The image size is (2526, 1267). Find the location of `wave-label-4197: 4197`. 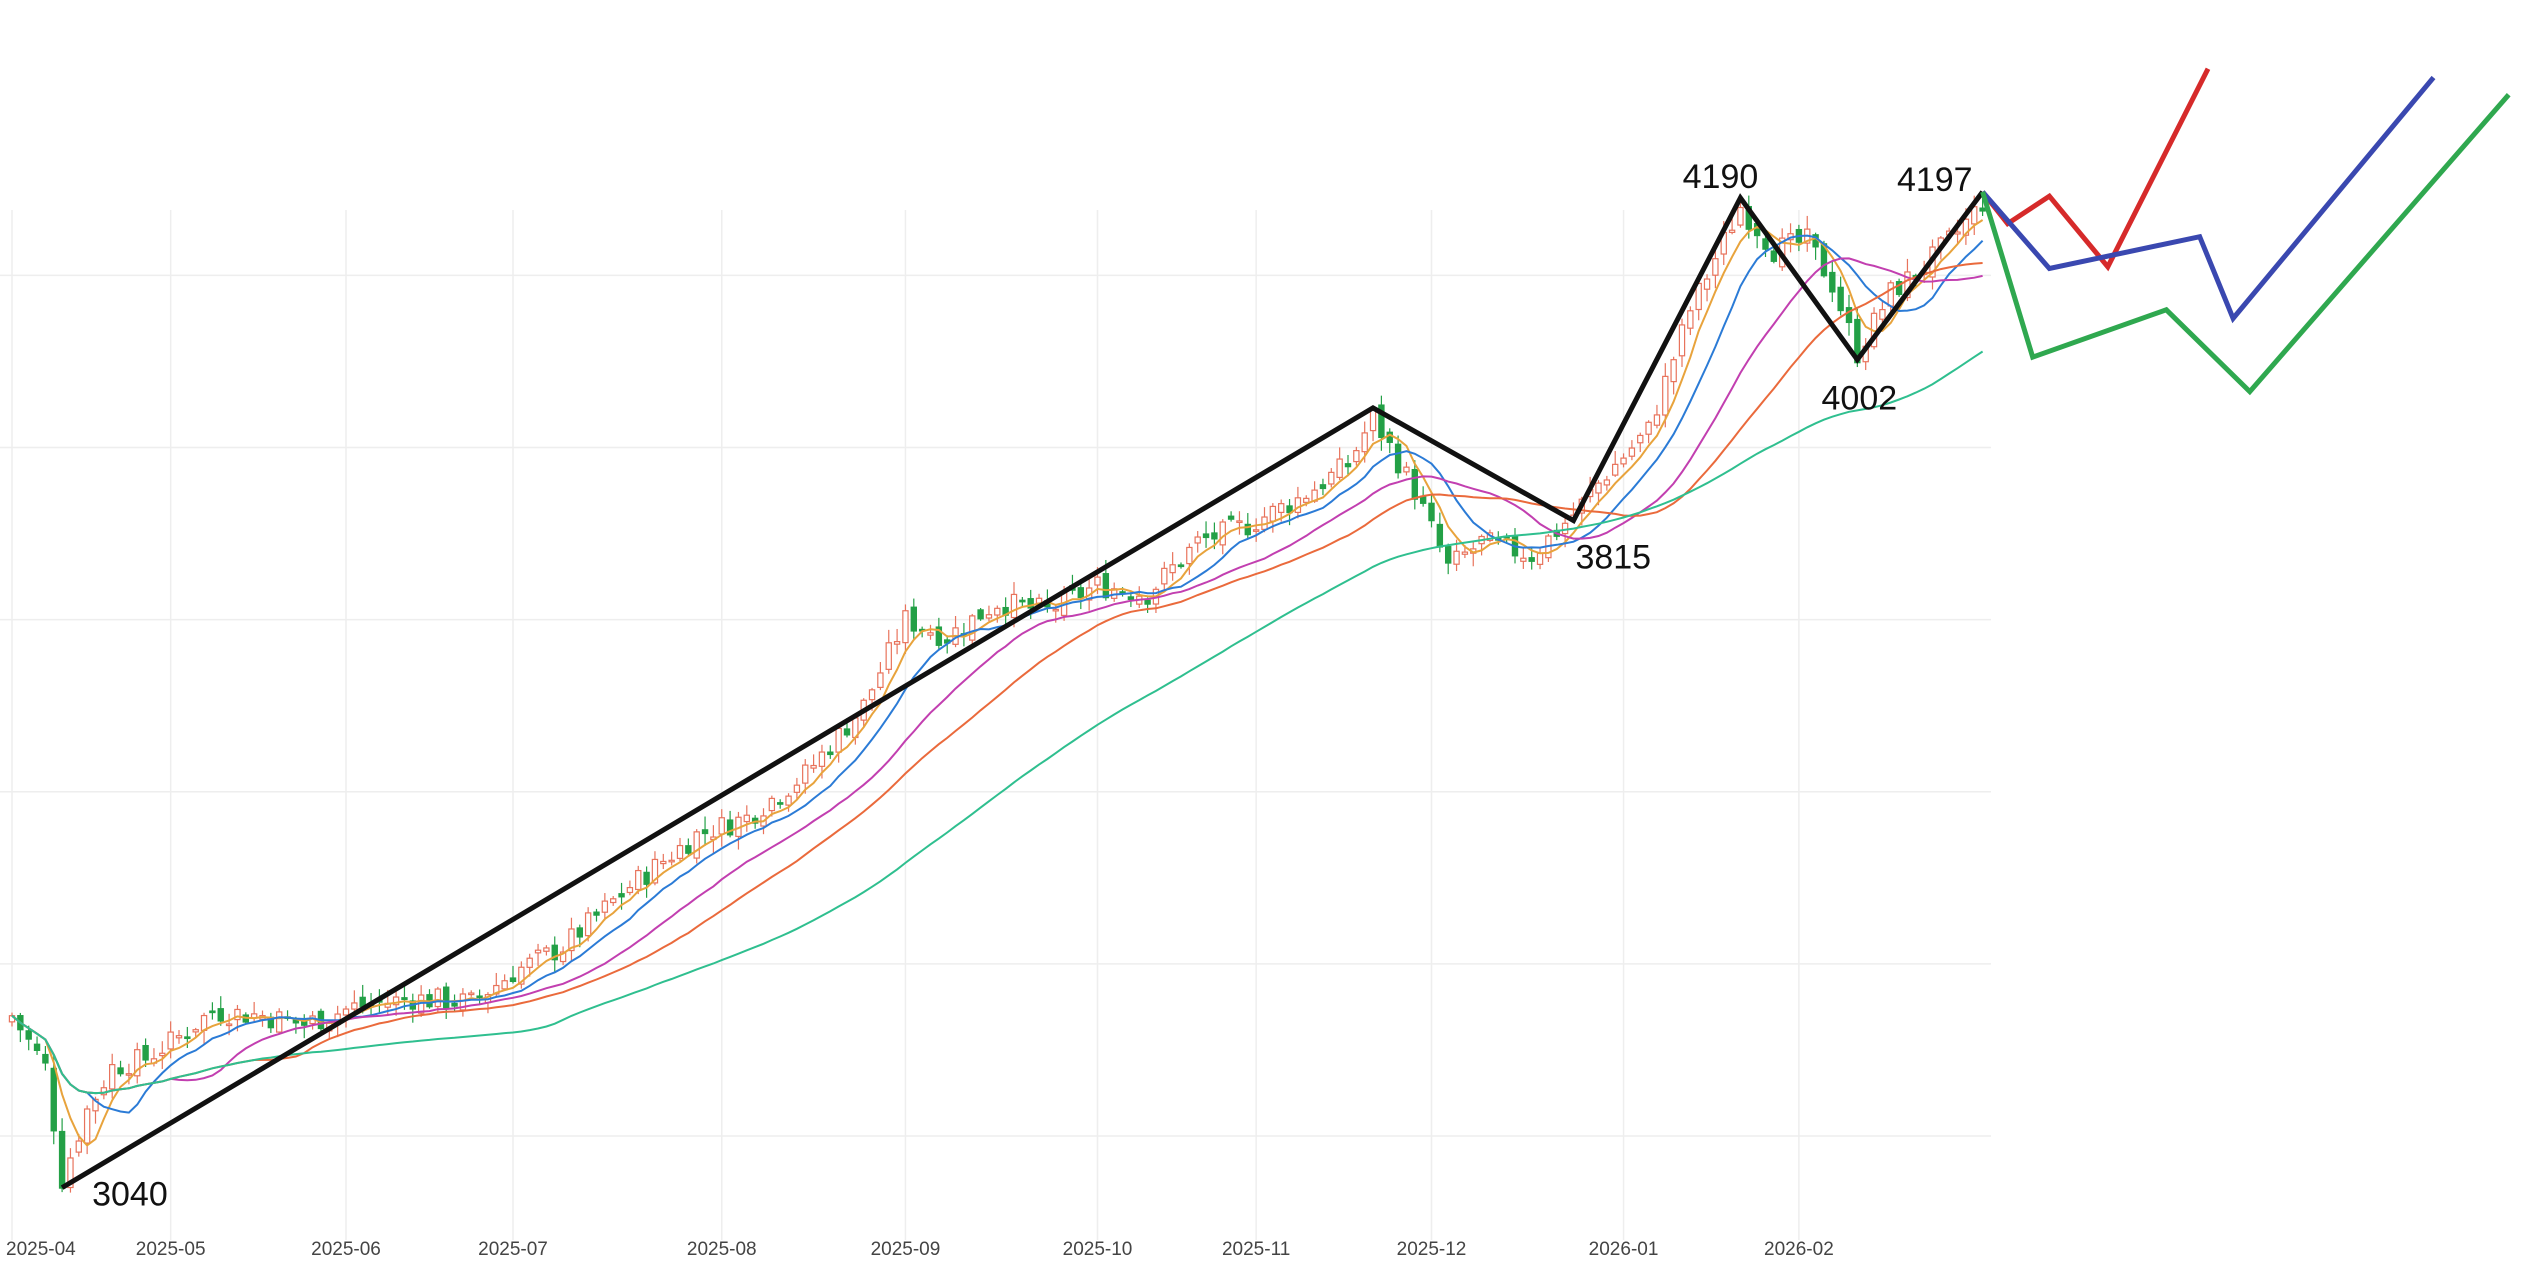

wave-label-4197: 4197 is located at coordinates (1935, 180).